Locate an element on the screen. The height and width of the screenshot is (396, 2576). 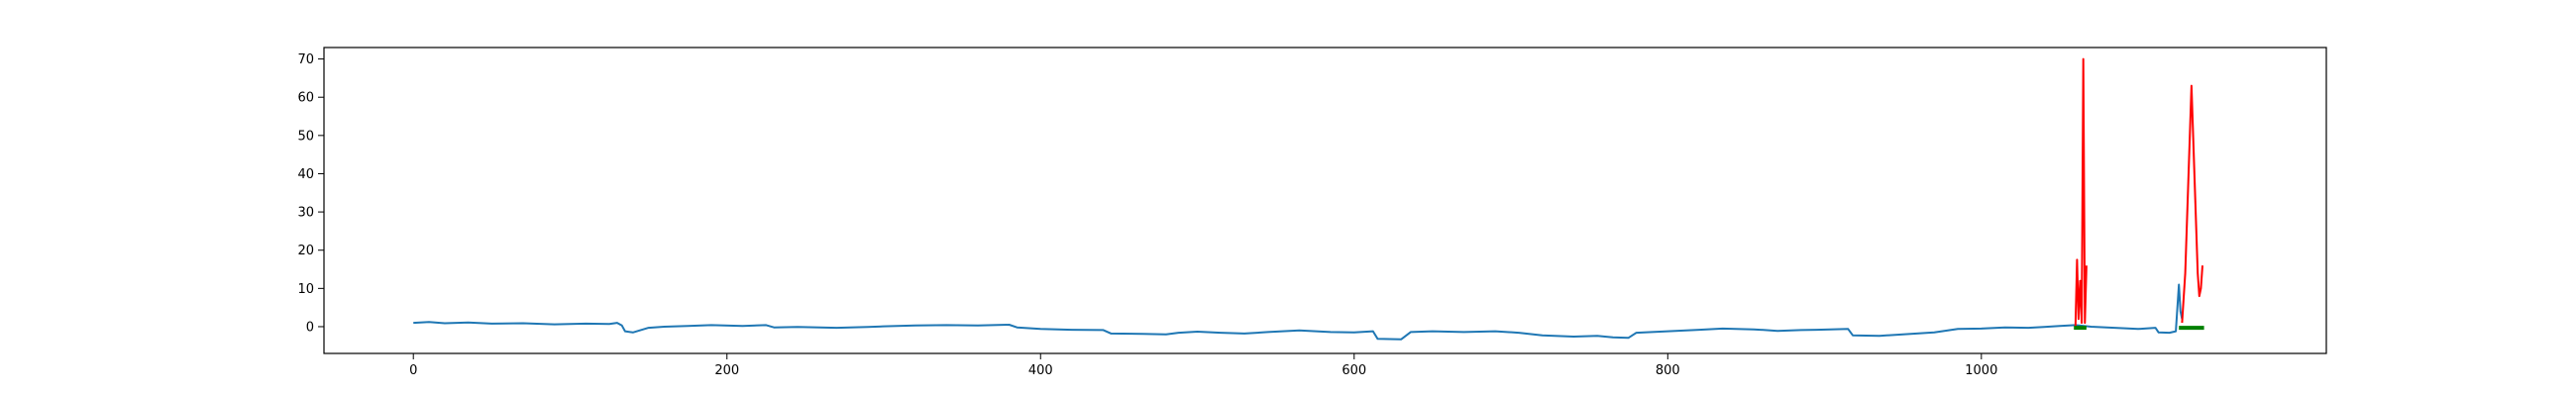
y-tick-label: 30 is located at coordinates (306, 214).